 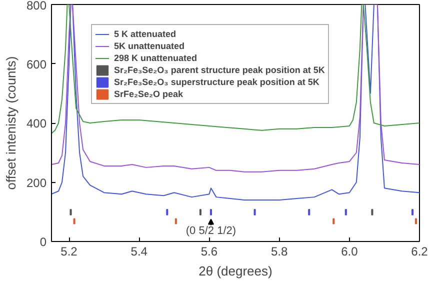 I want to click on x-tick-label: 5.2, so click(x=69, y=251).